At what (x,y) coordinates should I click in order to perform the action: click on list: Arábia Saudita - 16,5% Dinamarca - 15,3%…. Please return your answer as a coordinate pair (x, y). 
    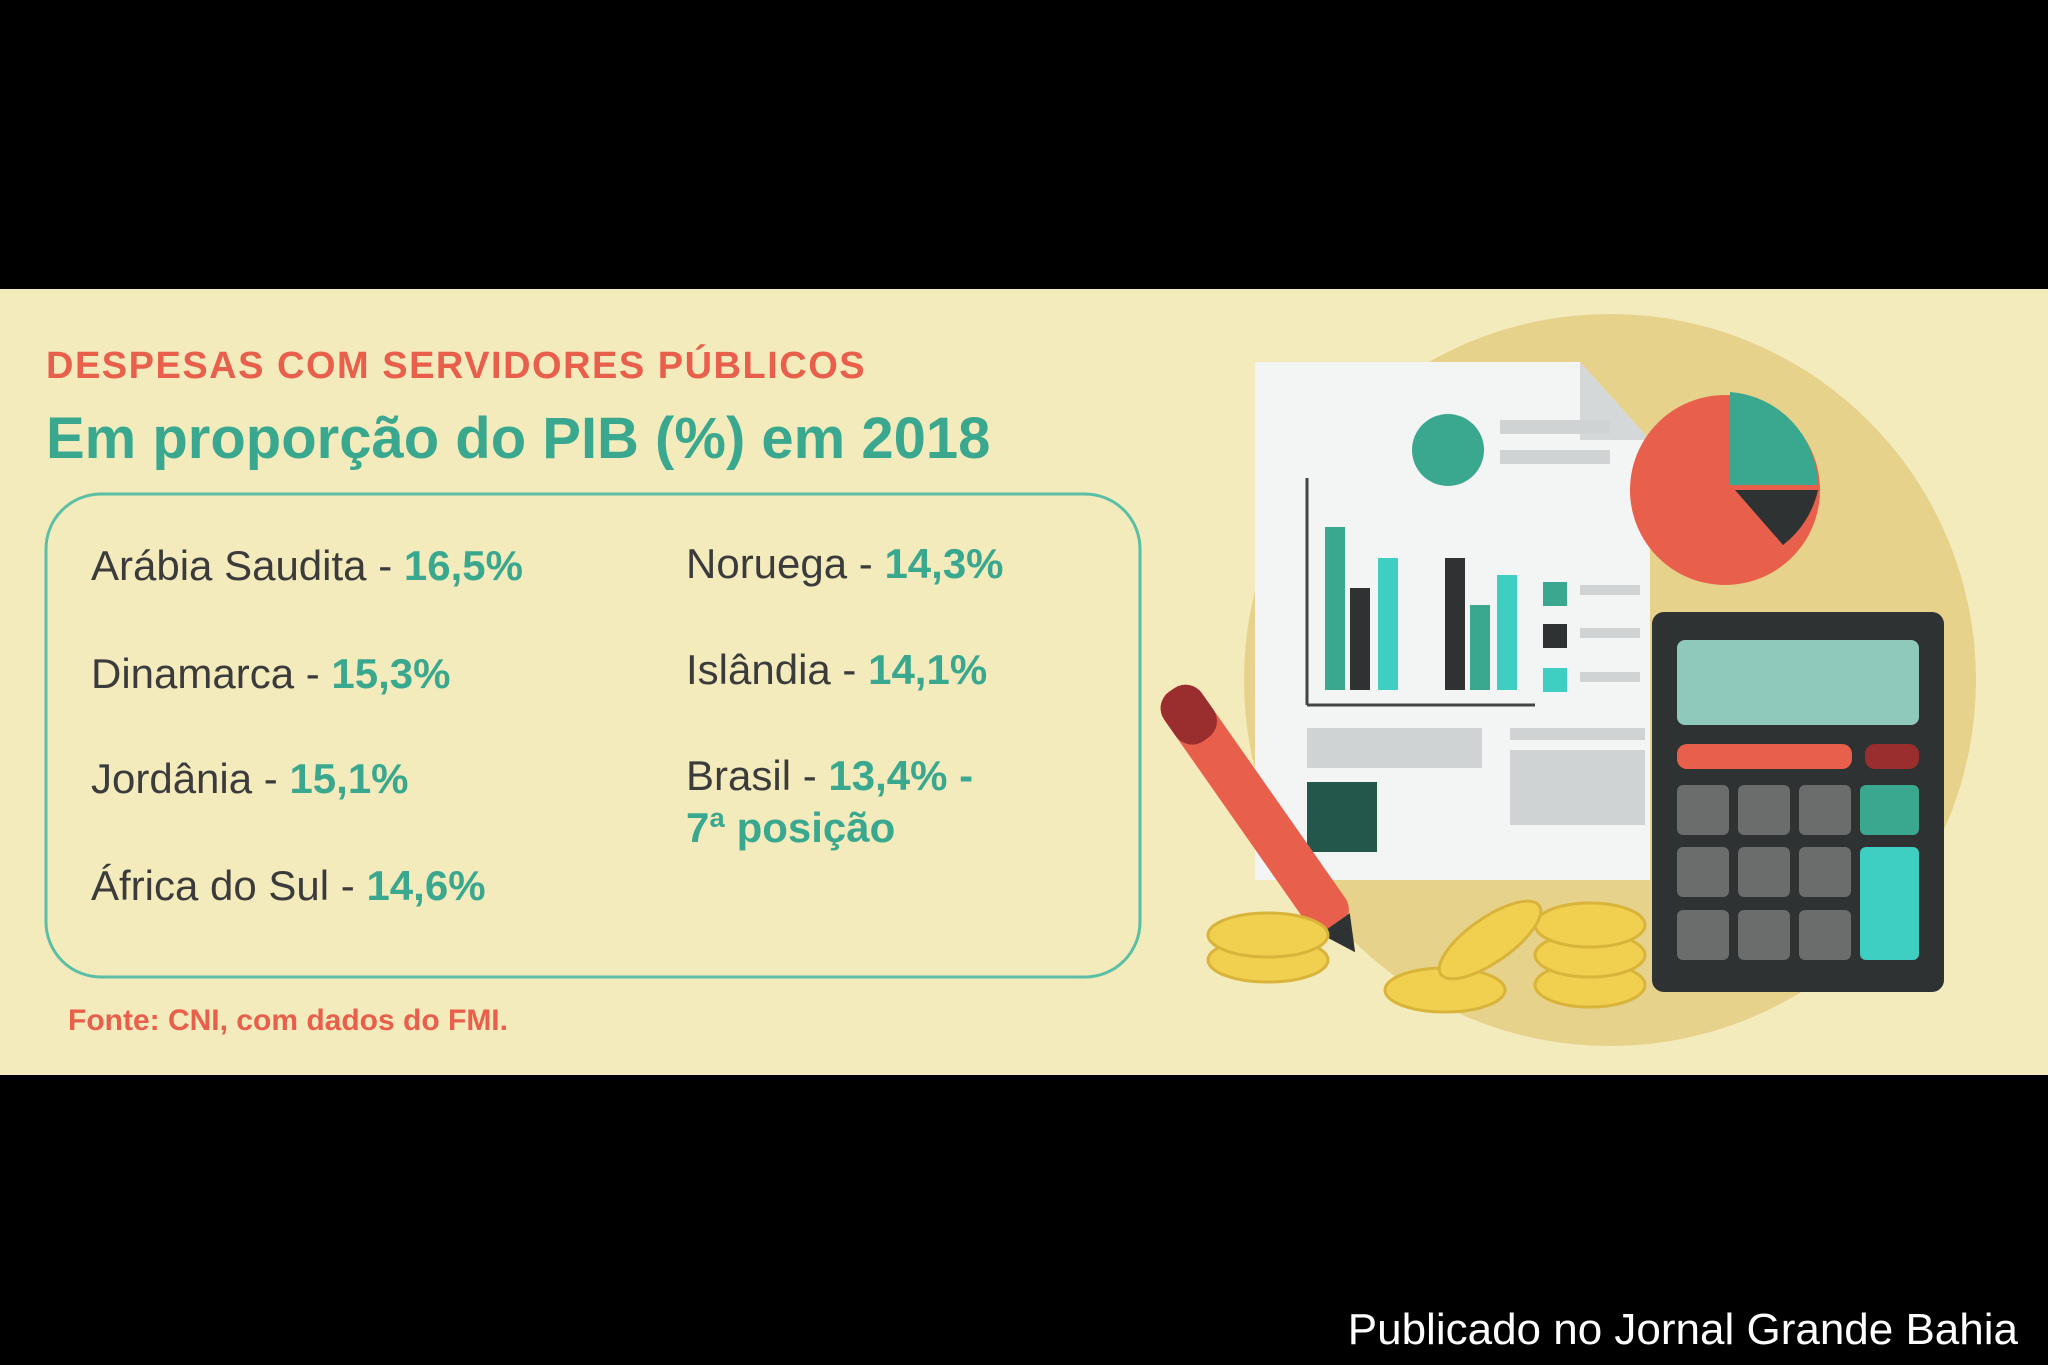
    Looking at the image, I should click on (547, 724).